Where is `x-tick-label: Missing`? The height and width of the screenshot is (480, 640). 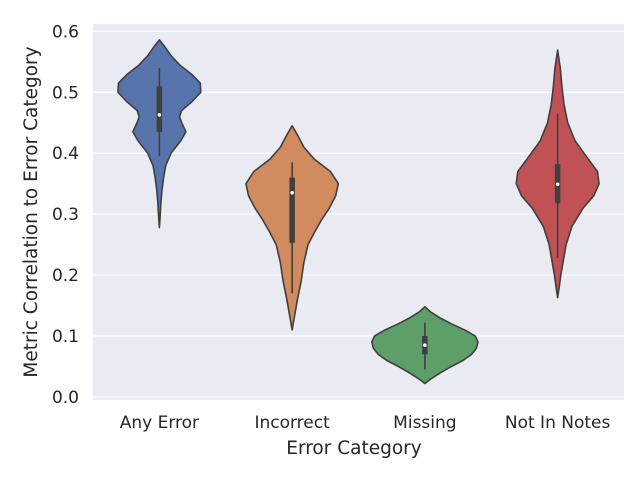
x-tick-label: Missing is located at coordinates (424, 423).